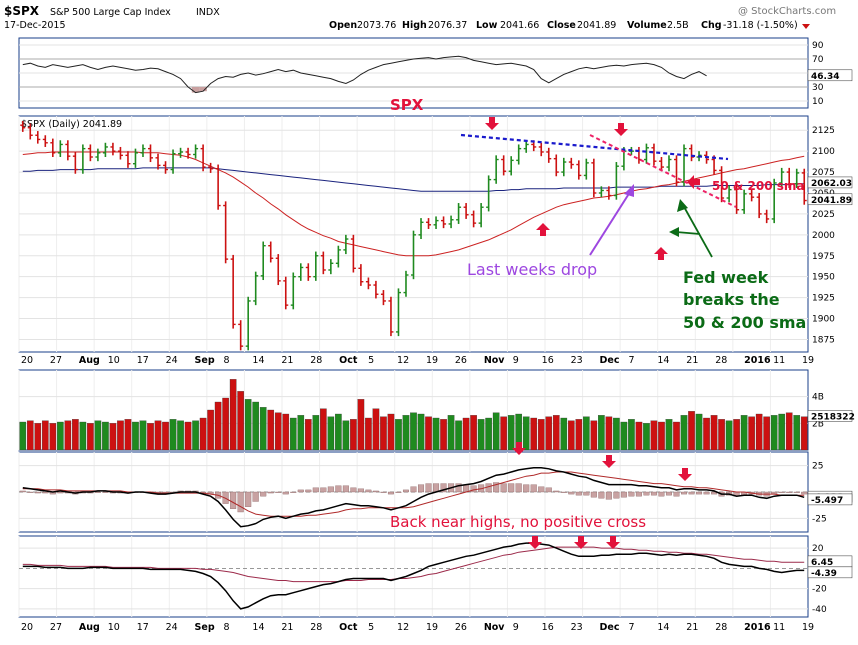  What do you see at coordinates (532, 269) in the screenshot?
I see `last-weeks-drop-annotation: Last weeks drop` at bounding box center [532, 269].